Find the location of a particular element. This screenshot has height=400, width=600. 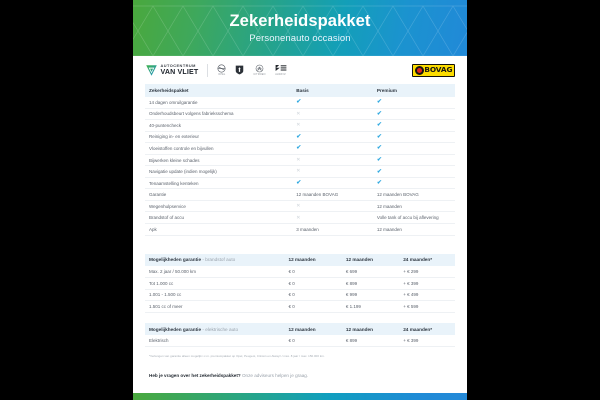

citroen-caption: CITROEN is located at coordinates (259, 75).